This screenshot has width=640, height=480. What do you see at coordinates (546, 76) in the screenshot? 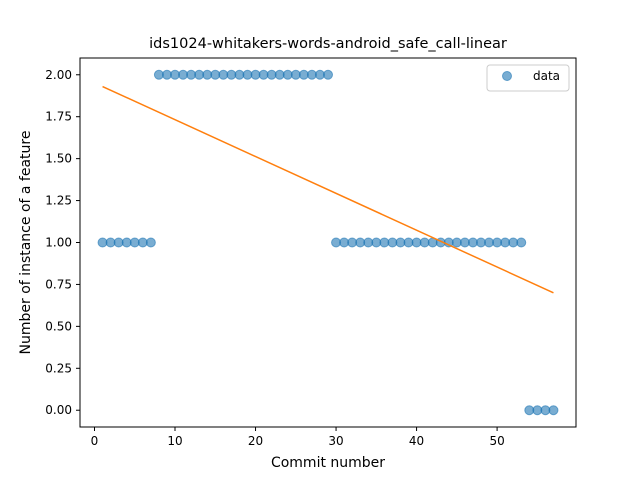
I see `legend-label-data: data` at bounding box center [546, 76].